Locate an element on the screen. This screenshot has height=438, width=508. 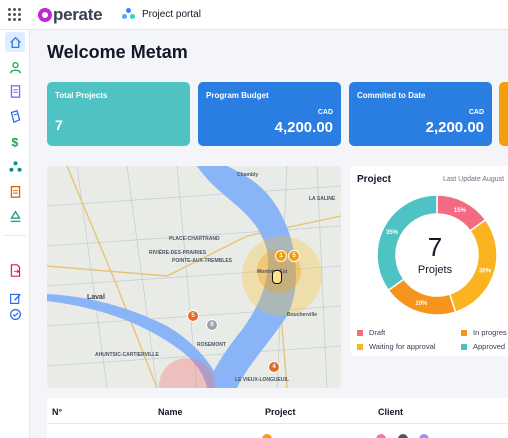
edit-icon is located at coordinates (15, 298).